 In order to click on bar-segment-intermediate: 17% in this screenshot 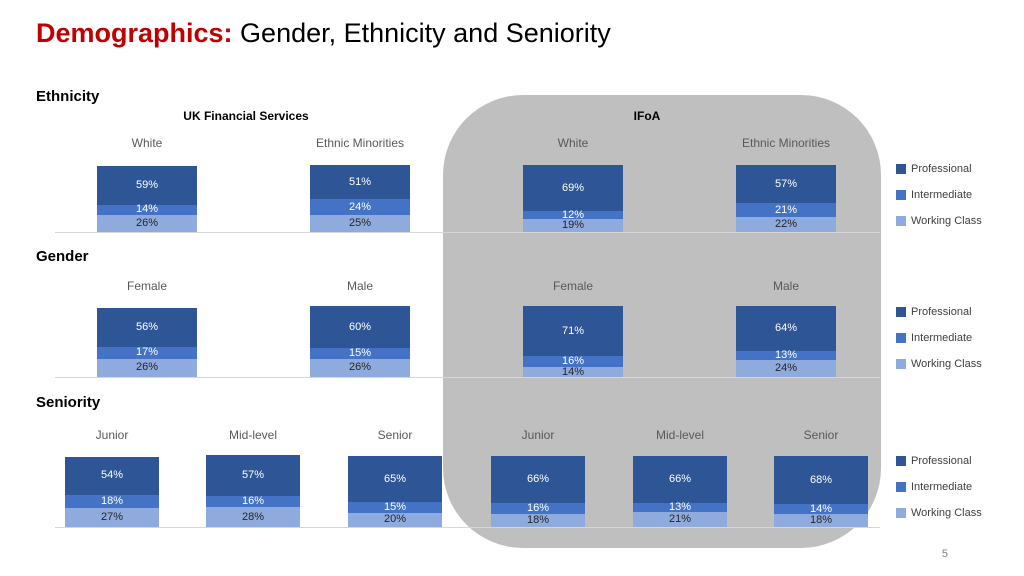, I will do `click(147, 353)`.